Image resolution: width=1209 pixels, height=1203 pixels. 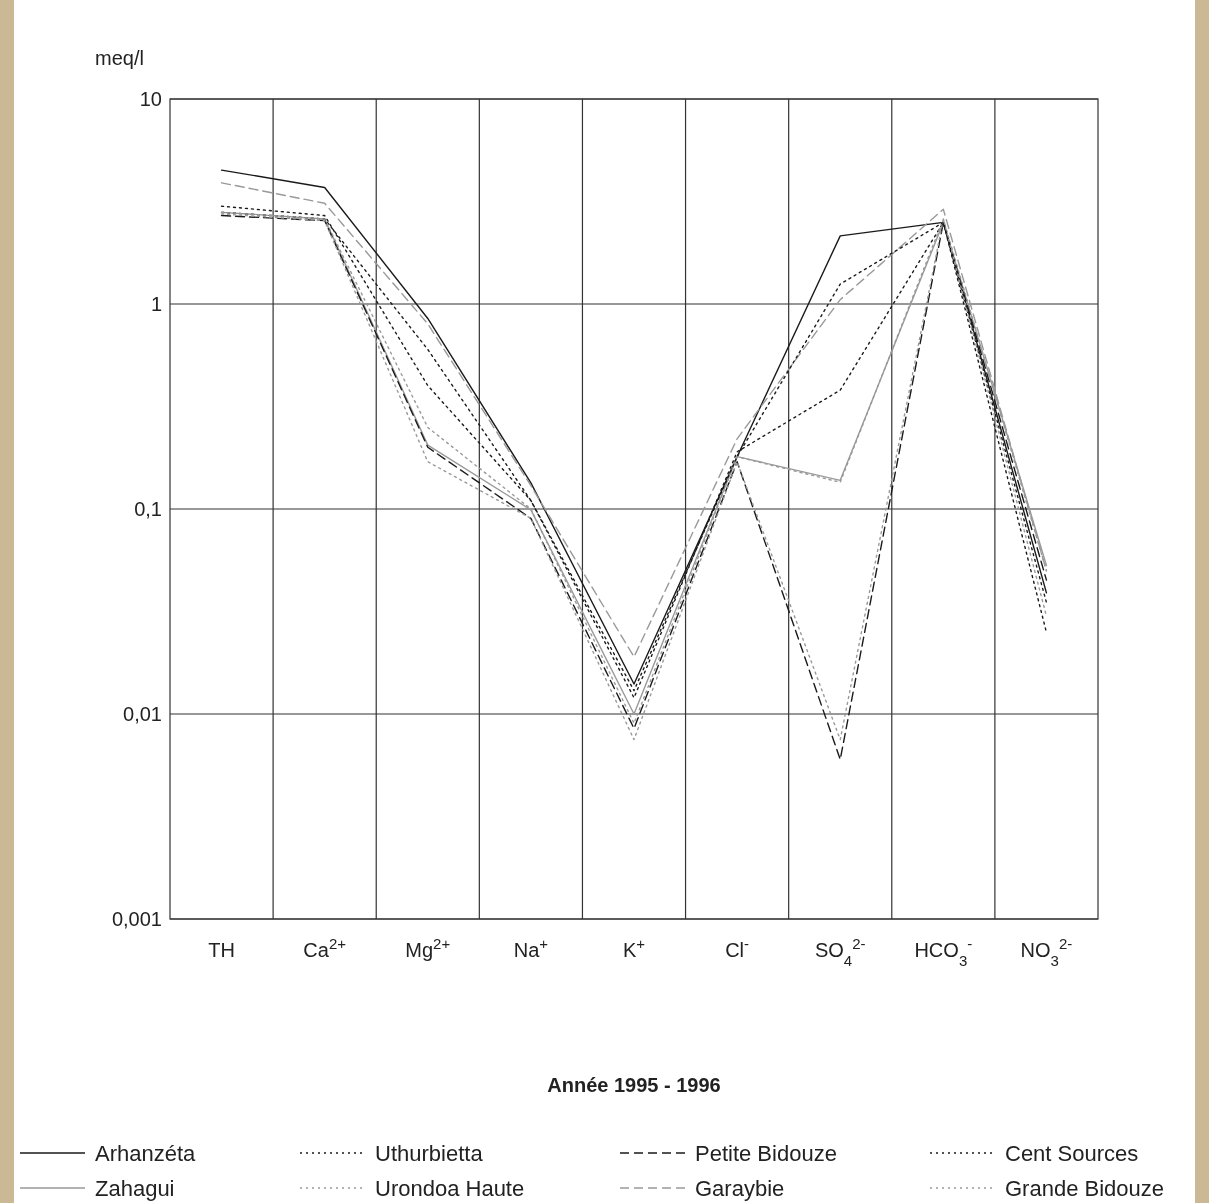 What do you see at coordinates (766, 1153) in the screenshot?
I see `legend-label: Petite Bidouze` at bounding box center [766, 1153].